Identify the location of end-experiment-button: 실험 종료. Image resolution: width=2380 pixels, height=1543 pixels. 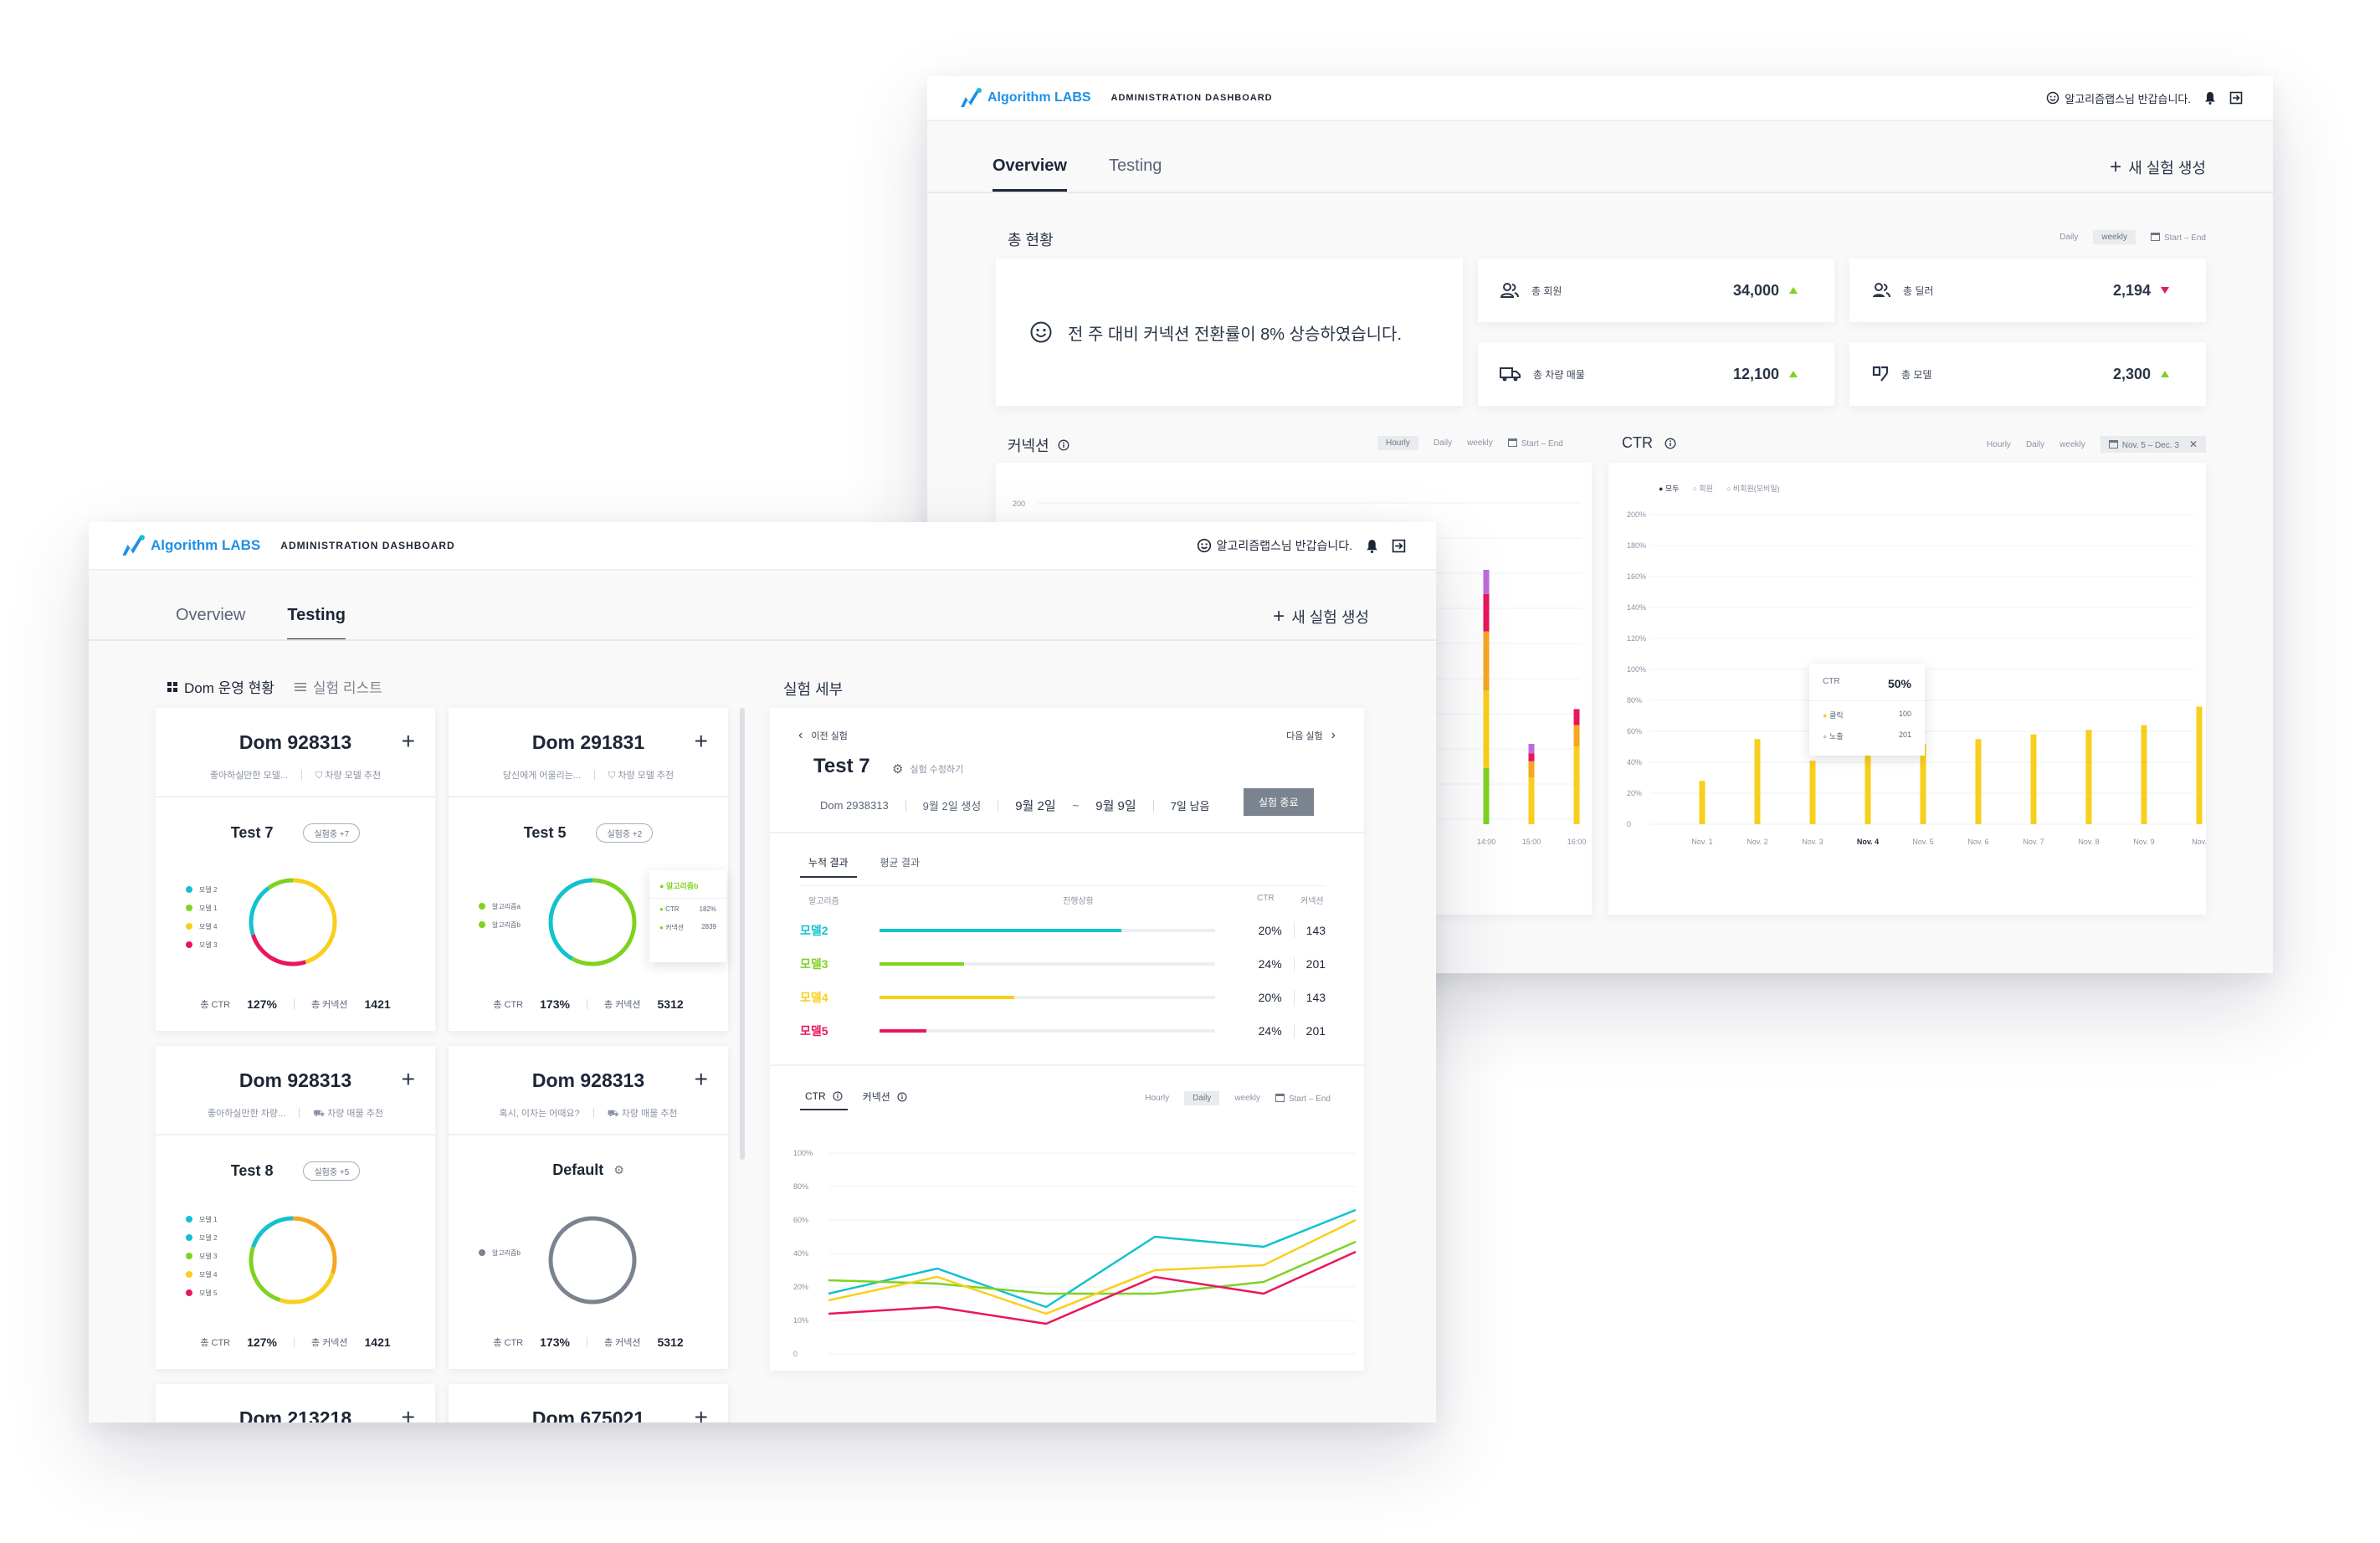
(1279, 802).